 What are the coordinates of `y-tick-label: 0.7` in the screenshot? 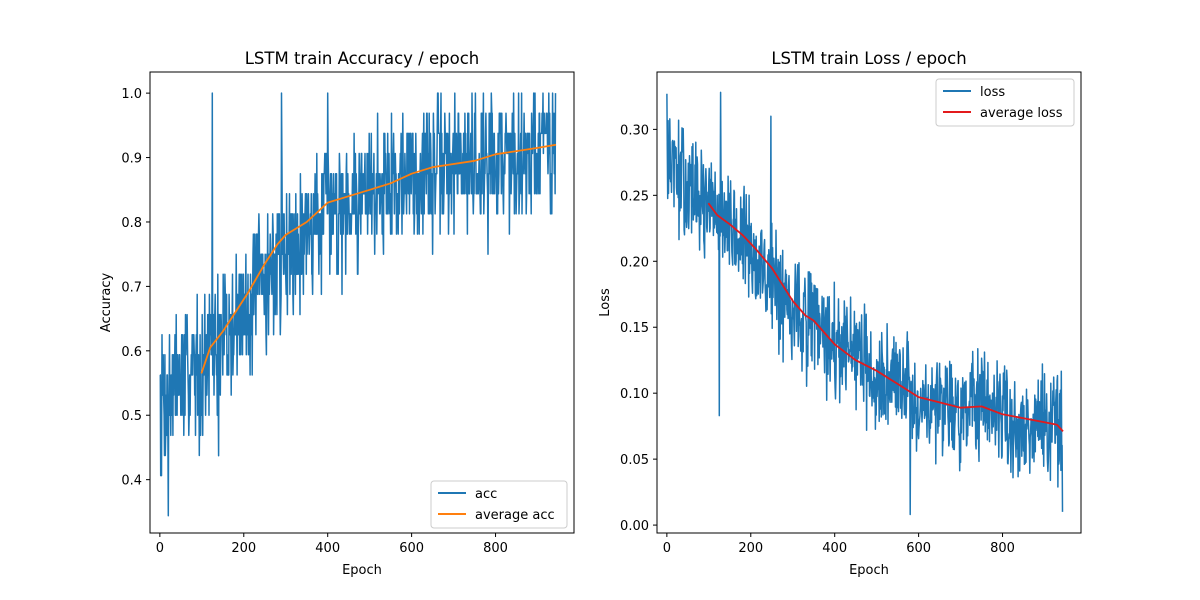 It's located at (131, 287).